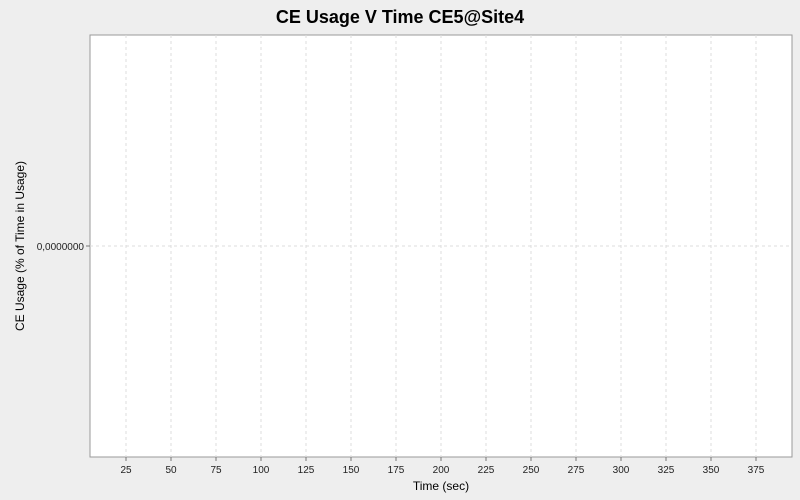 The width and height of the screenshot is (800, 500). I want to click on x-tick-label: 300, so click(621, 470).